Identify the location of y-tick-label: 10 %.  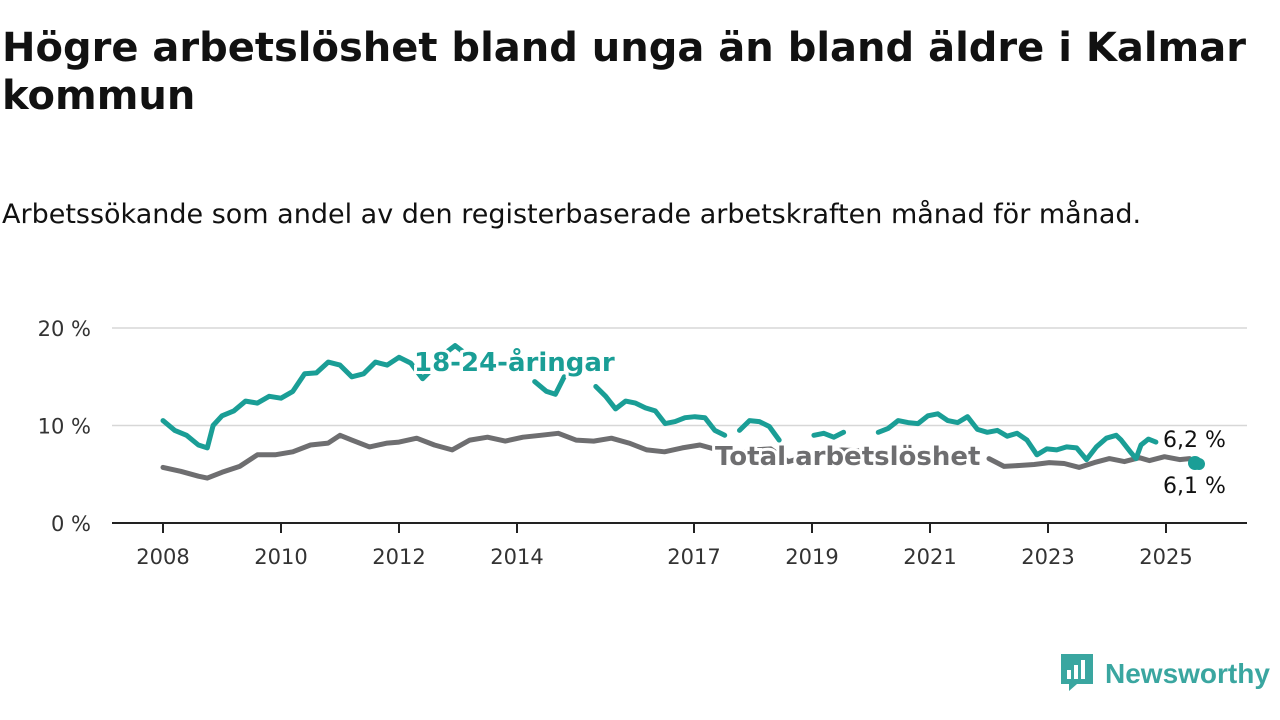
(64, 427).